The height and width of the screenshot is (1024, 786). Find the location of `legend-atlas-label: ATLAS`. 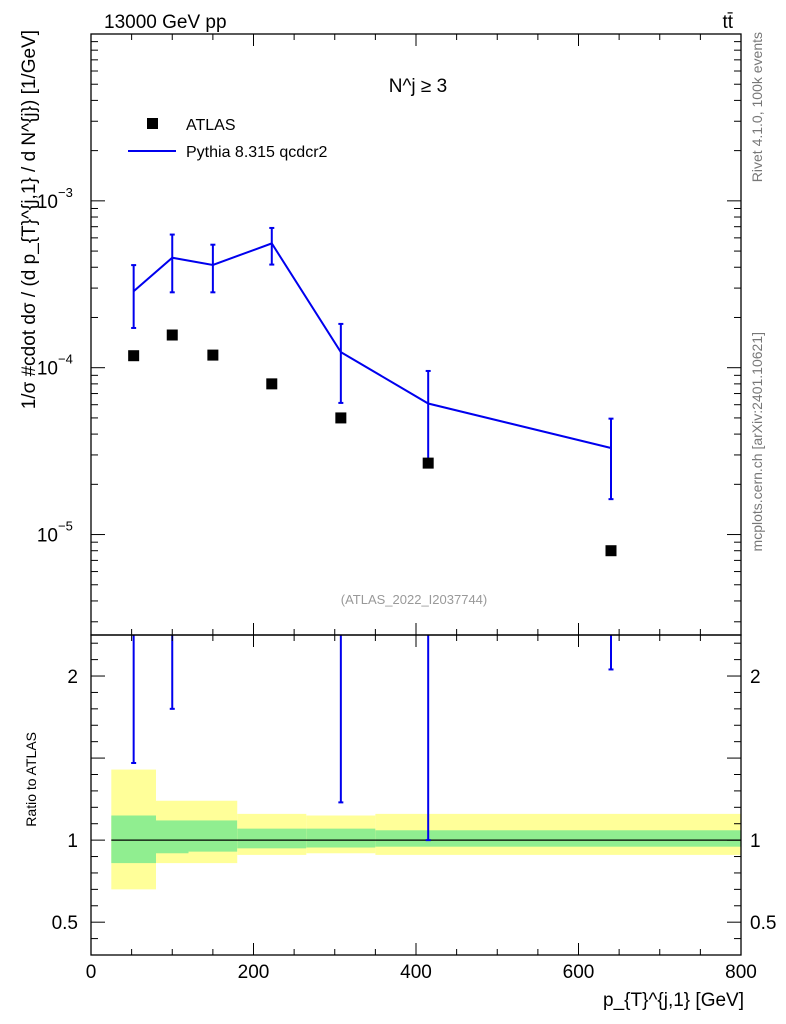

legend-atlas-label: ATLAS is located at coordinates (211, 125).